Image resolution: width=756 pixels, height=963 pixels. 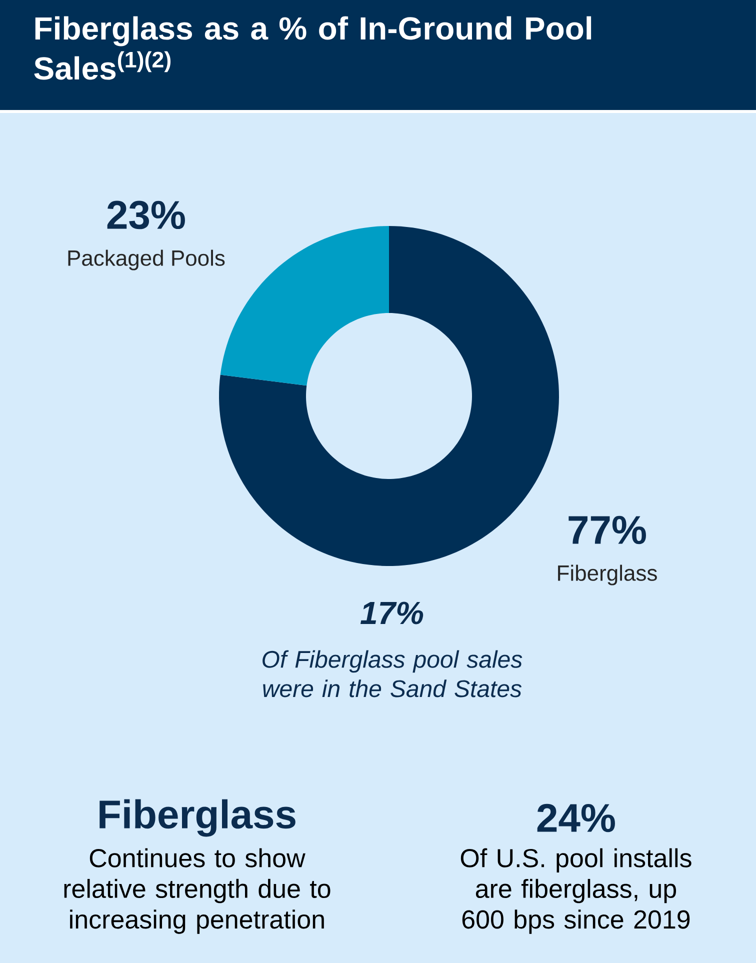 What do you see at coordinates (197, 891) in the screenshot?
I see `text: Continues to show relative strength due to increasing penetration` at bounding box center [197, 891].